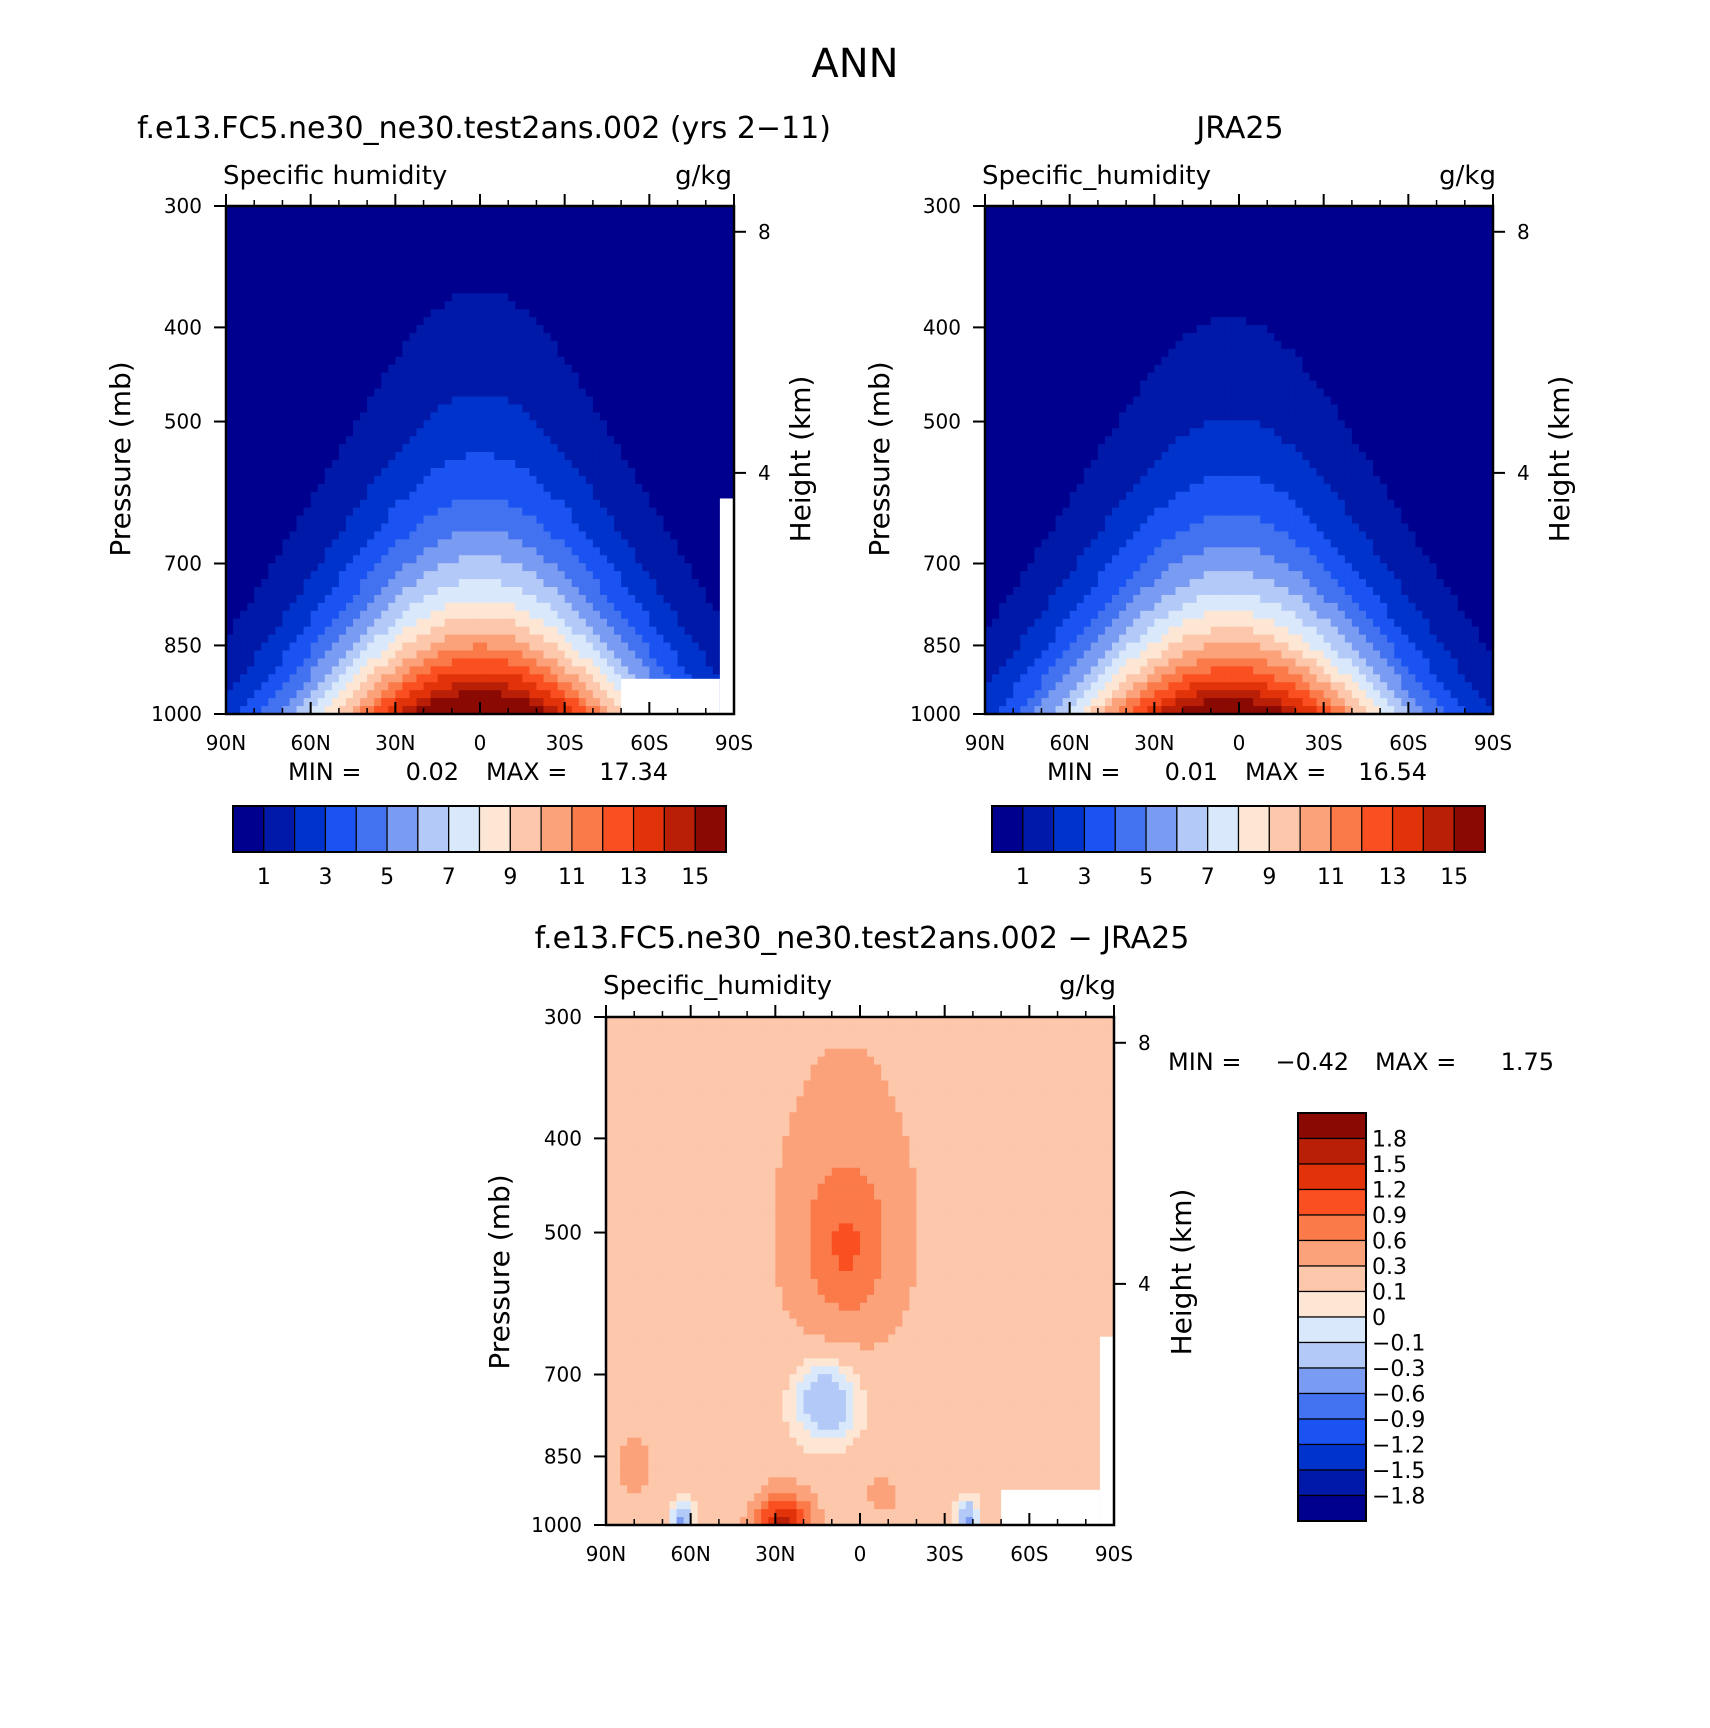 This screenshot has height=1728, width=1710. Describe the element at coordinates (226, 743) in the screenshot. I see `x-tick-label: 90N` at that location.